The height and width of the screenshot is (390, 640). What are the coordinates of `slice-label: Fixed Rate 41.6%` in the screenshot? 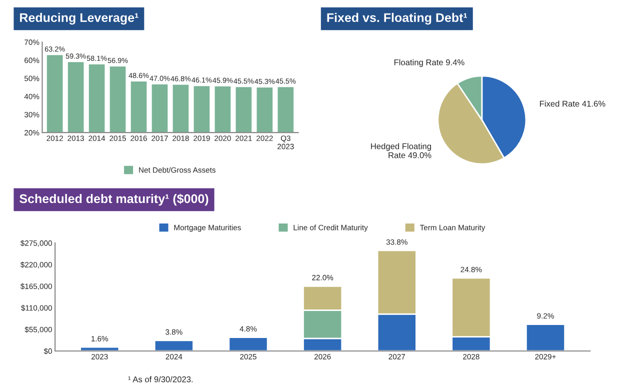 It's located at (573, 103).